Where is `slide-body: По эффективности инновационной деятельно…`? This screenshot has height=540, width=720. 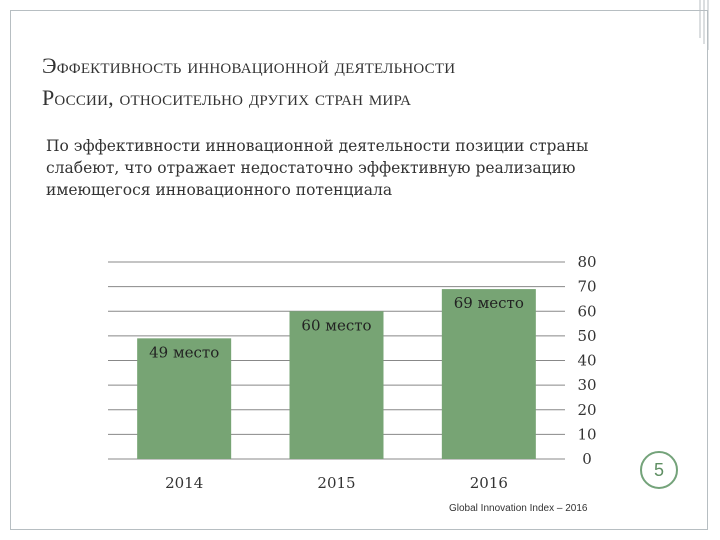 slide-body: По эффективности инновационной деятельно… is located at coordinates (346, 168).